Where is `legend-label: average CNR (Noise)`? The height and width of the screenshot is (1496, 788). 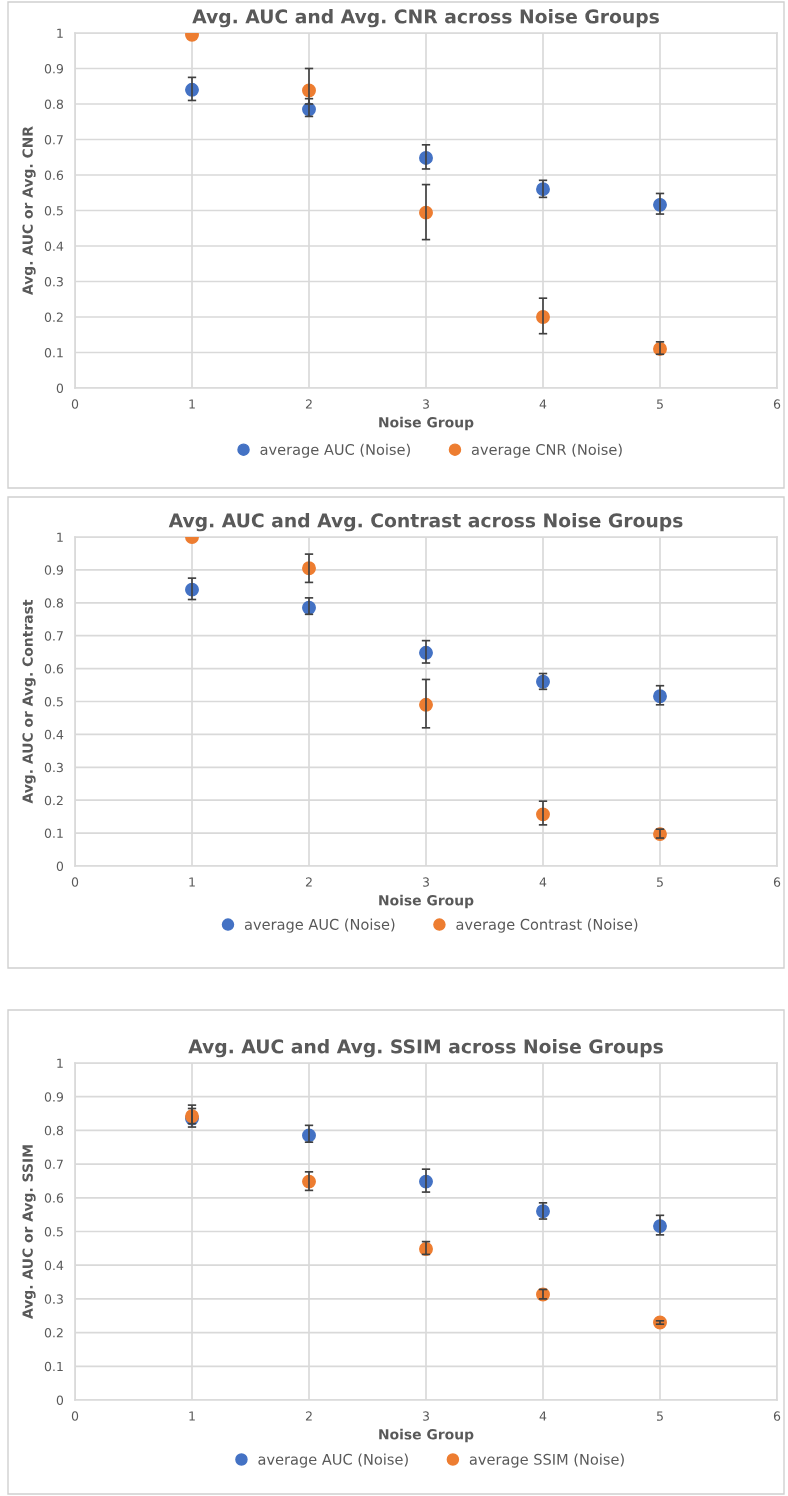 legend-label: average CNR (Noise) is located at coordinates (546, 450).